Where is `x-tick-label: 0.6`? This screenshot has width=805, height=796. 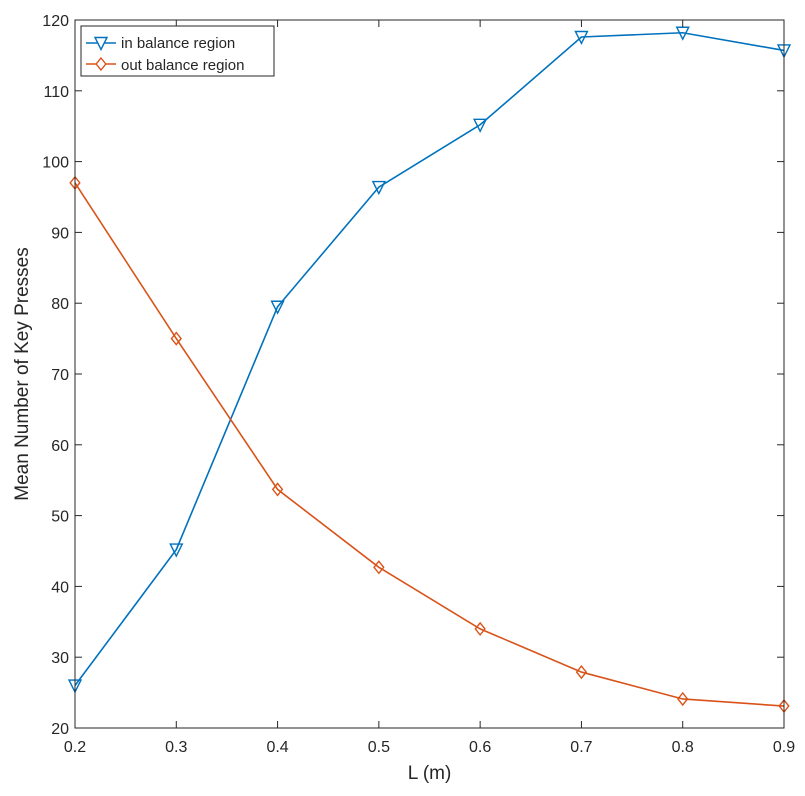
x-tick-label: 0.6 is located at coordinates (480, 747).